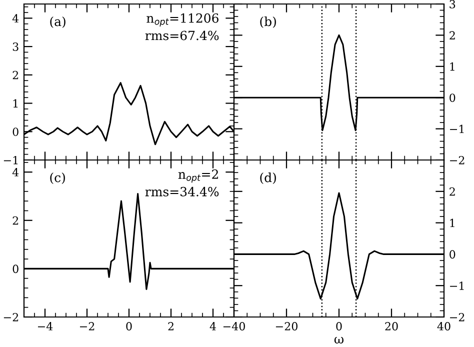  I want to click on annotation: n$_{opt}$=2, so click(198, 176).